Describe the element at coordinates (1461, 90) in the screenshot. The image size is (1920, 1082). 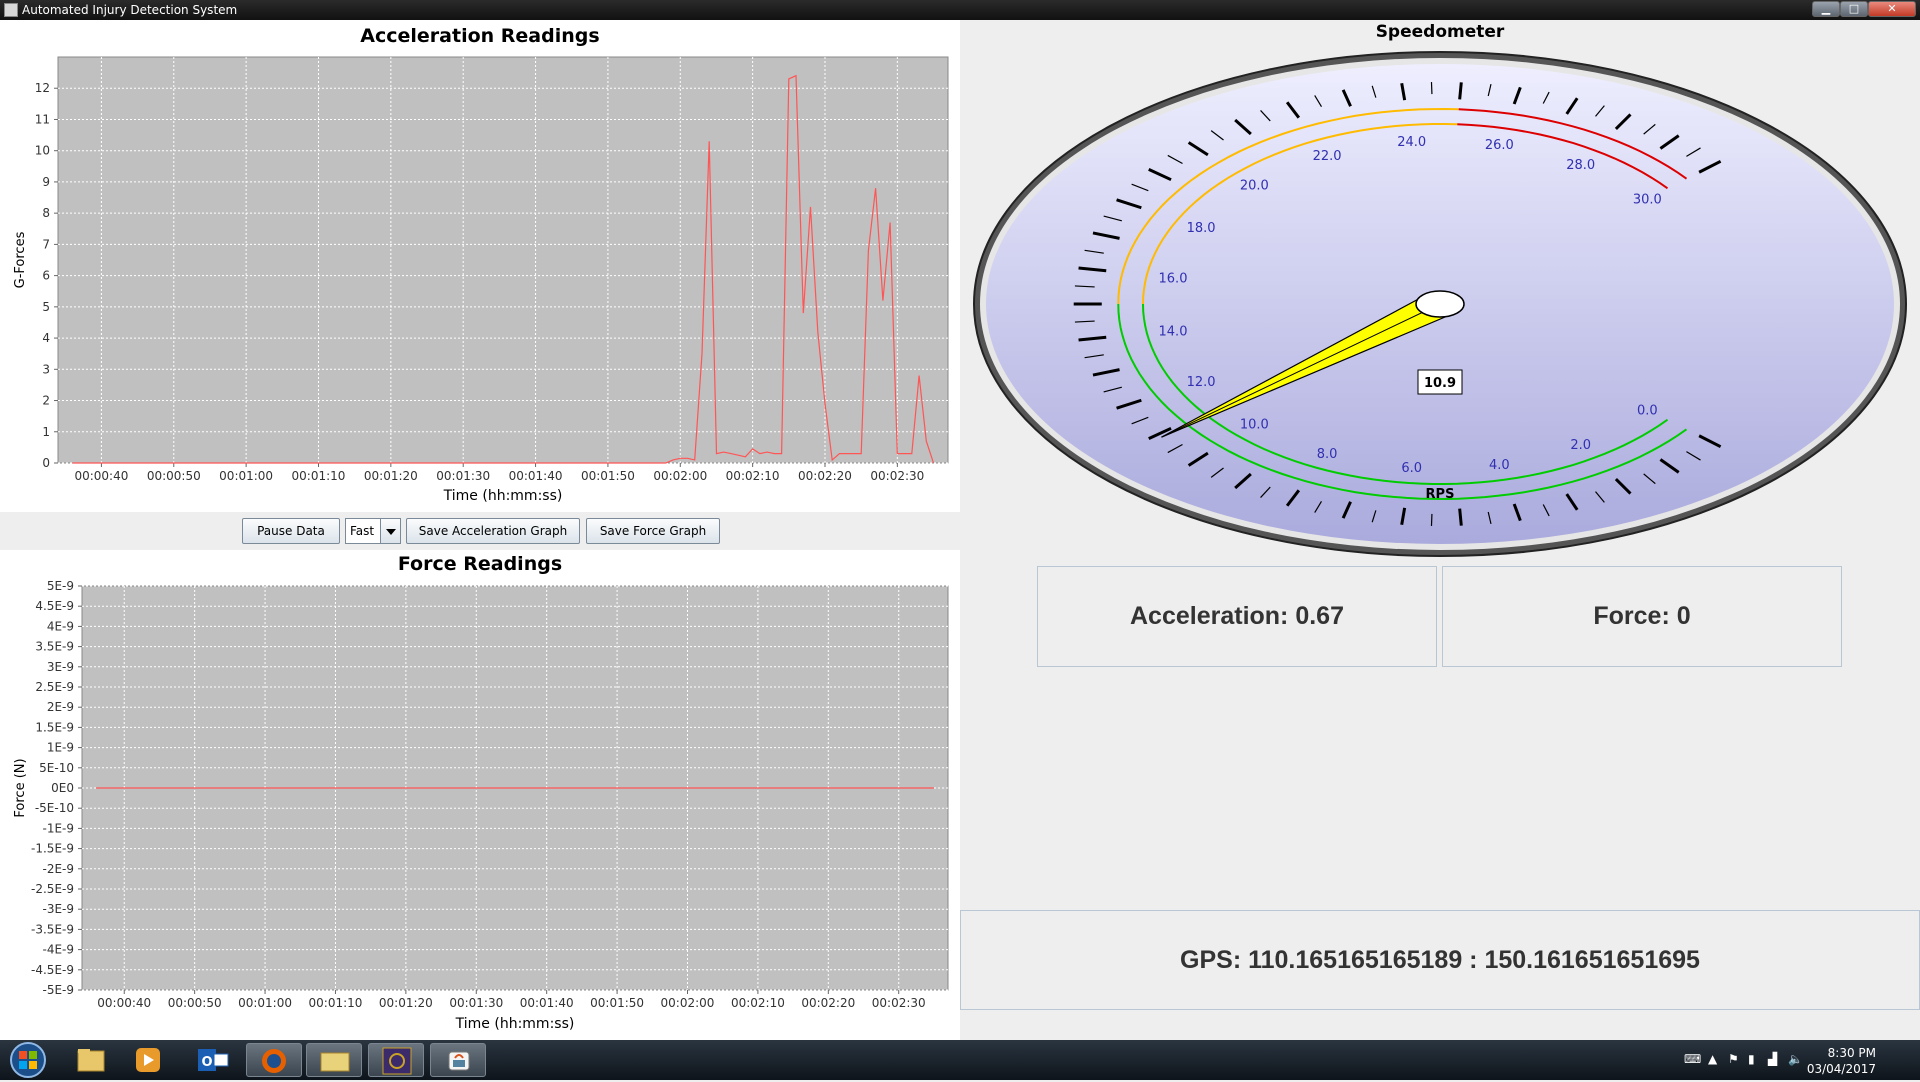
I see `speedometer-major-tick` at that location.